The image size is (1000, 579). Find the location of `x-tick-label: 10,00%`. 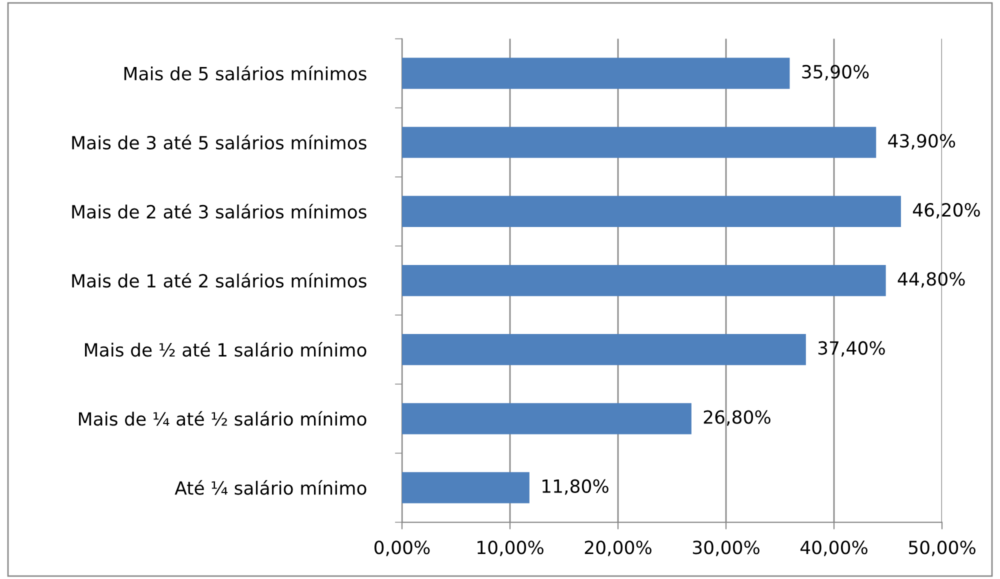

x-tick-label: 10,00% is located at coordinates (511, 548).